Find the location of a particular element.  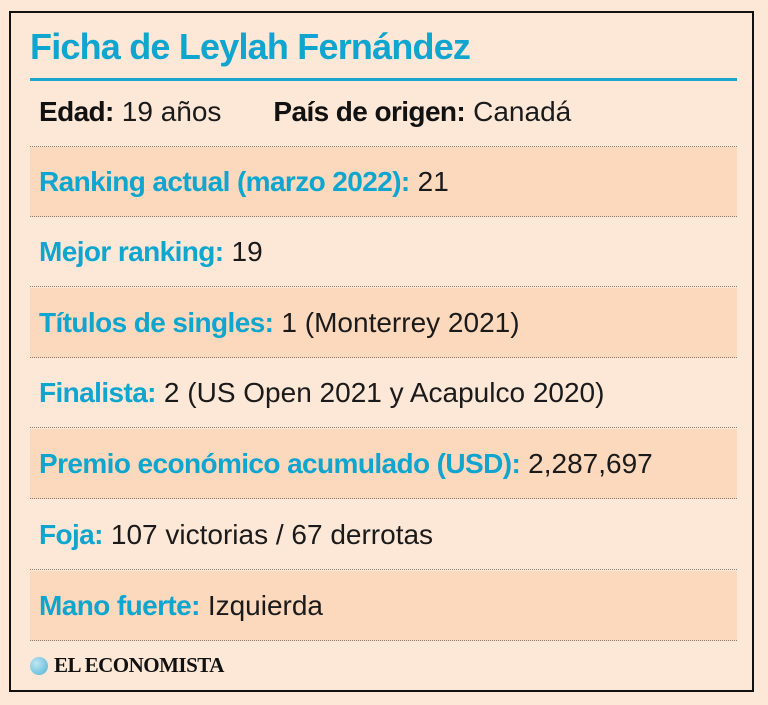

row-value: 1 (Monterrey 2021) is located at coordinates (400, 322).